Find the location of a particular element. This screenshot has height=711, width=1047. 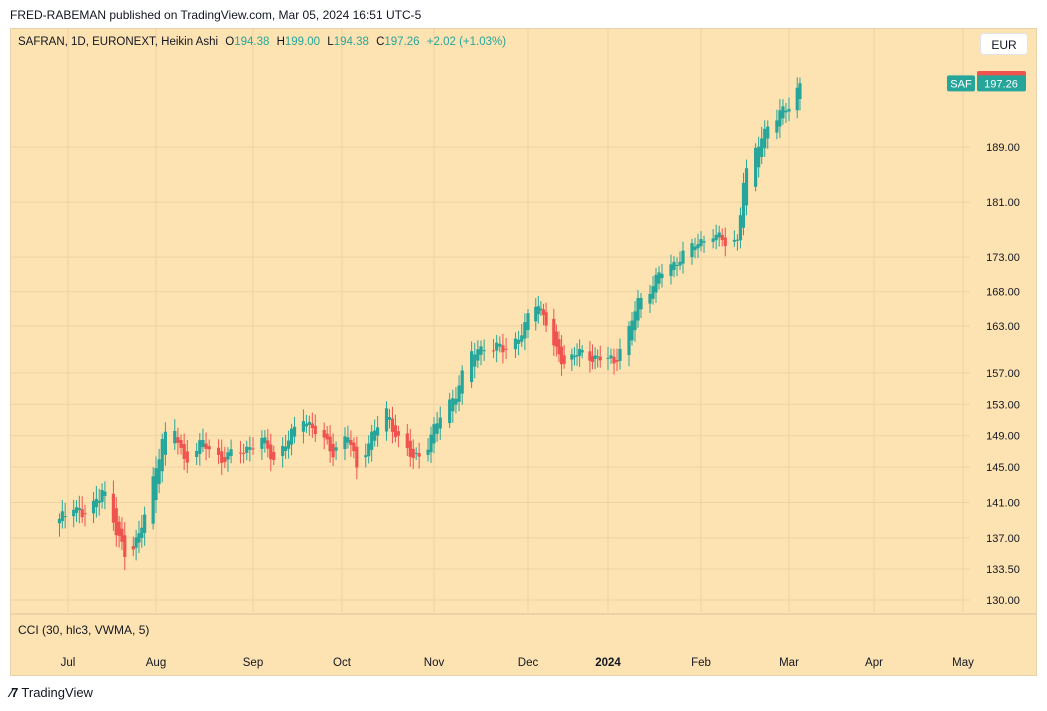

tradingview-logo: ⁄7 TradingView is located at coordinates (51, 692).